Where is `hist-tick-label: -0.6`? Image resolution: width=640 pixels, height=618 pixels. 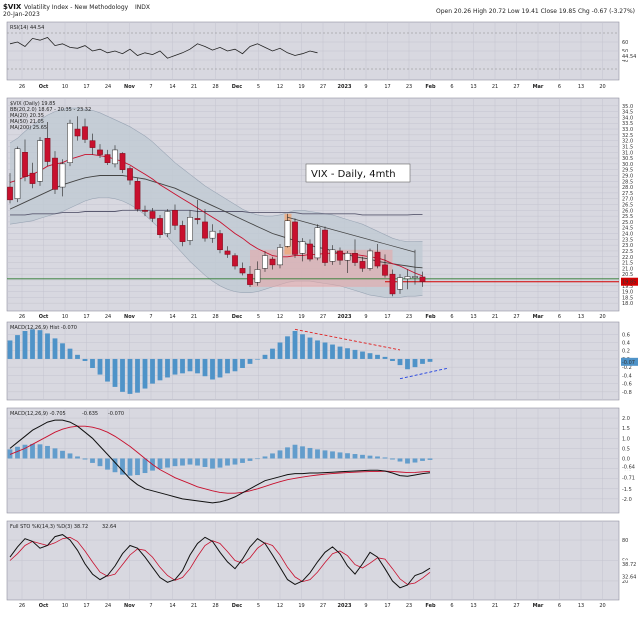 hist-tick-label: -0.6 is located at coordinates (627, 385).